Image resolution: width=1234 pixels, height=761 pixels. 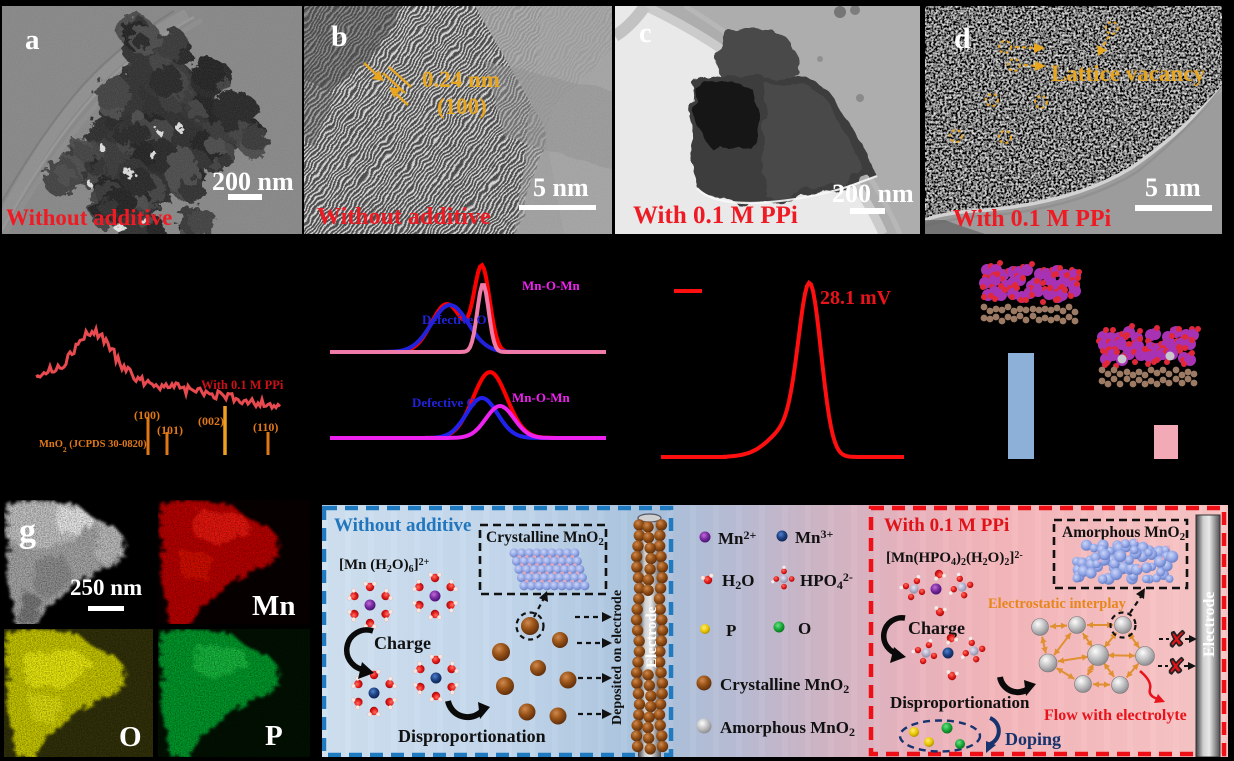 What do you see at coordinates (170, 430) in the screenshot?
I see `svg-text: (101)` at bounding box center [170, 430].